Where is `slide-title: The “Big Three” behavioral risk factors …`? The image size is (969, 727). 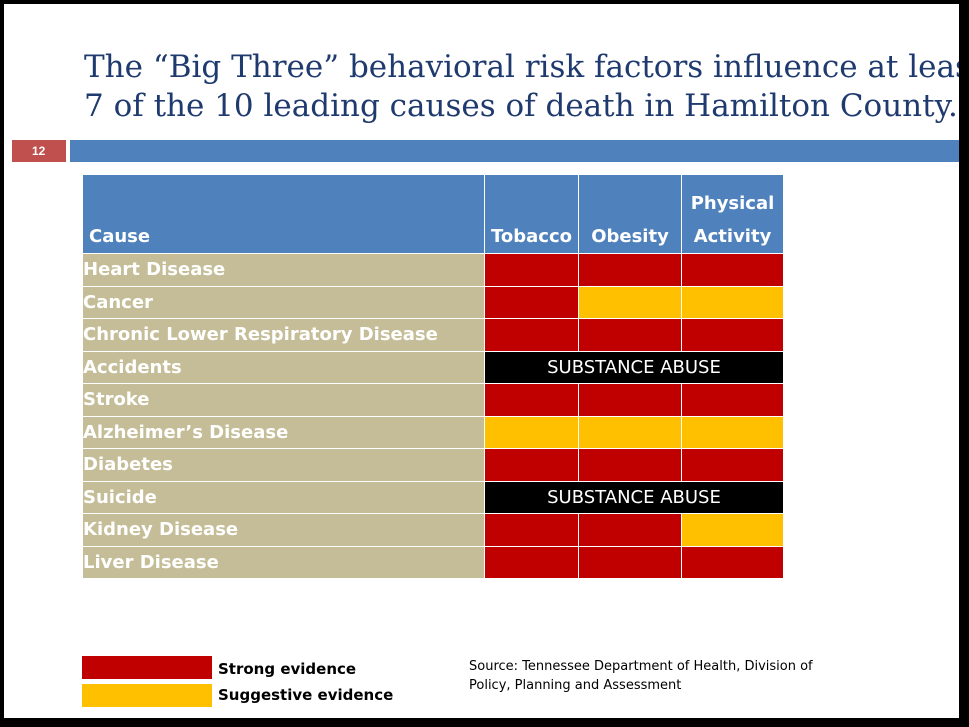
slide-title: The “Big Three” behavioral risk factors … is located at coordinates (521, 87).